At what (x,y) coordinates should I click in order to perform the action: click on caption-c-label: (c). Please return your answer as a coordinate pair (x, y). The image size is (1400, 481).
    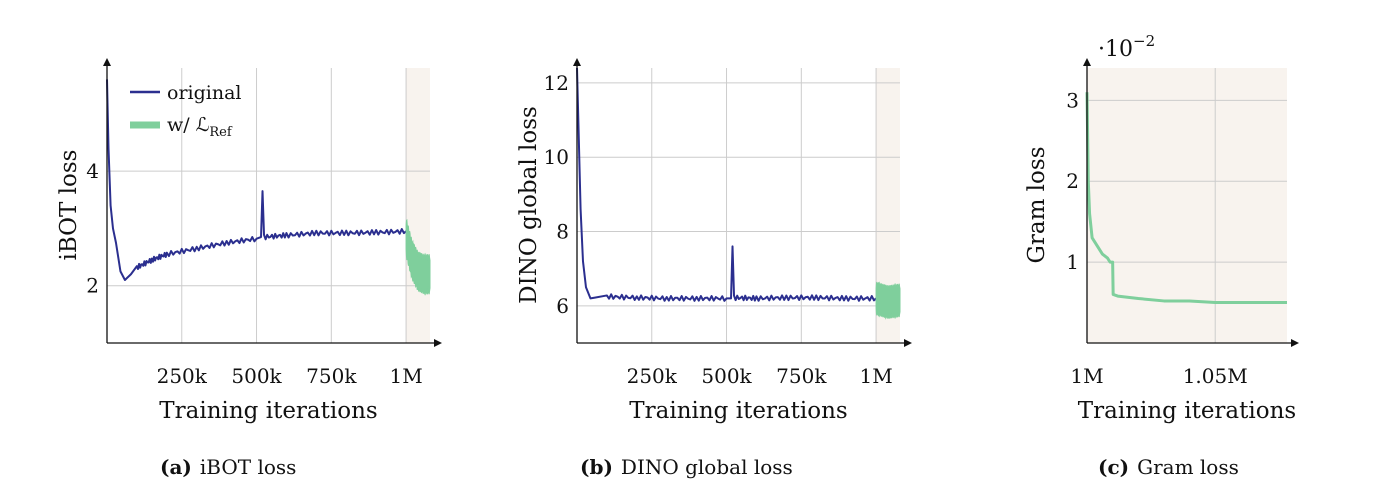
    Looking at the image, I should click on (1113, 467).